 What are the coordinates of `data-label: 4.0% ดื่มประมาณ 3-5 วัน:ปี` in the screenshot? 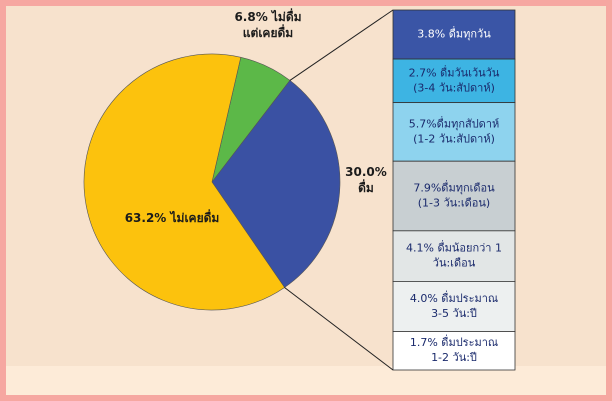 It's located at (454, 305).